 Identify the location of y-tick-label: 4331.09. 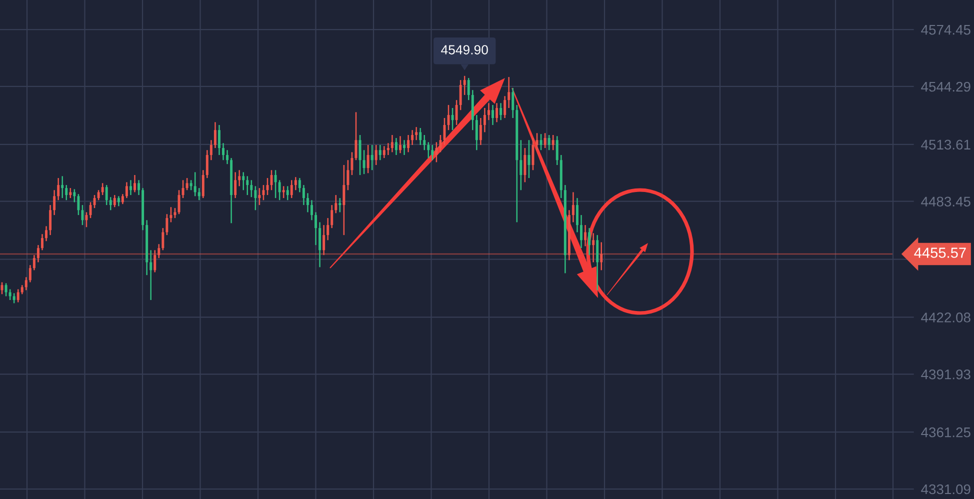
(945, 489).